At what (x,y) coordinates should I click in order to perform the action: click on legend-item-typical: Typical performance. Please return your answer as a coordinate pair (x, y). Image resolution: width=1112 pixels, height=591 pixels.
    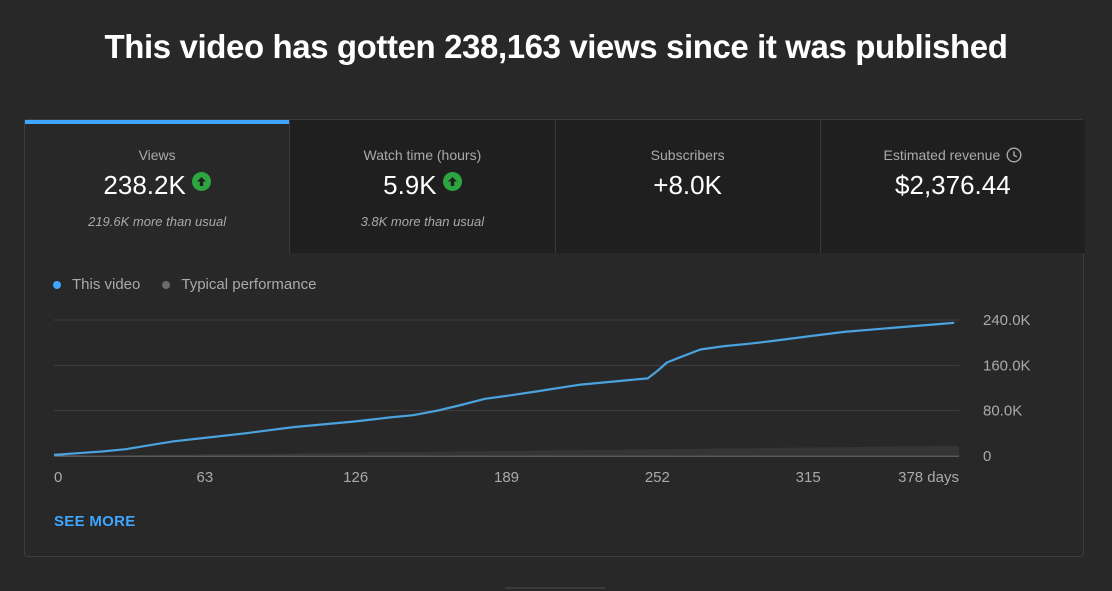
    Looking at the image, I should click on (239, 284).